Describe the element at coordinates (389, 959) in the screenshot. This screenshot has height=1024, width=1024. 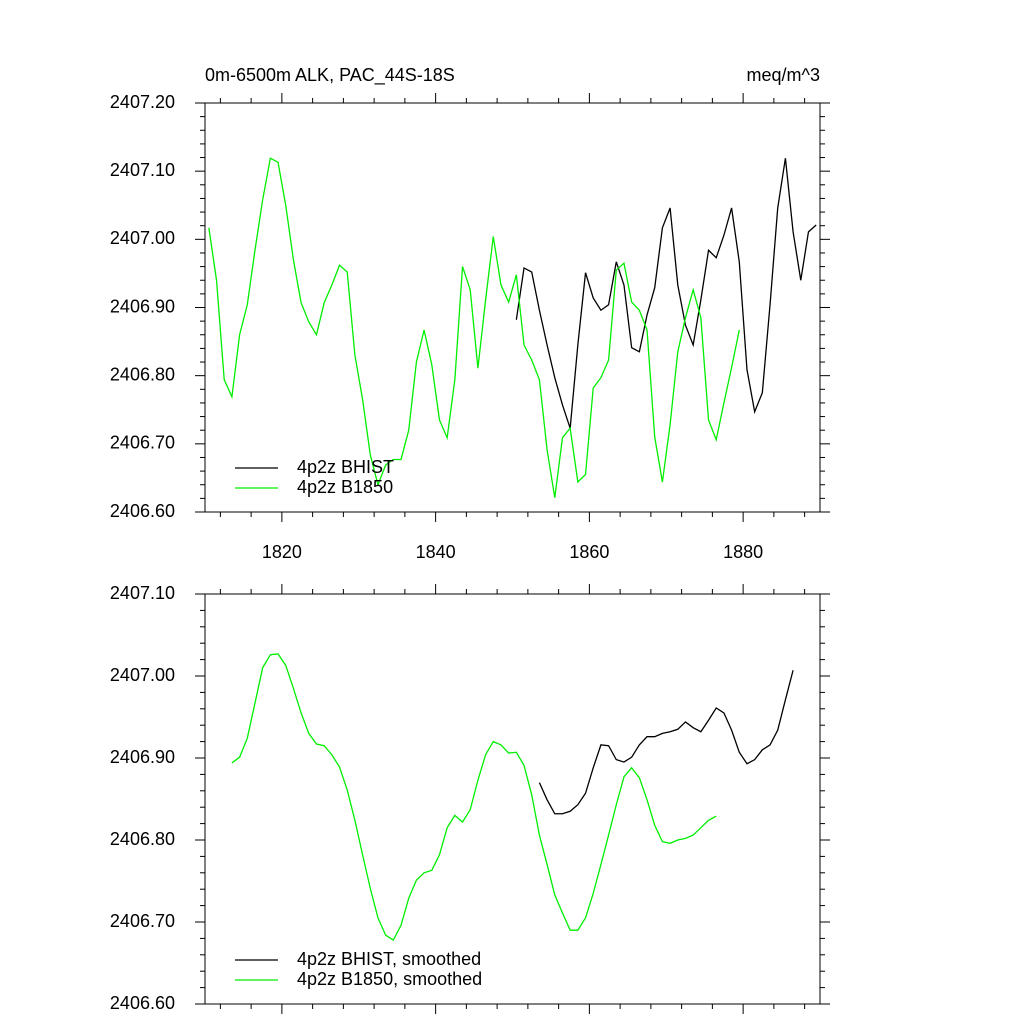
I see `legend-label: 4p2z BHIST, smoothed` at that location.